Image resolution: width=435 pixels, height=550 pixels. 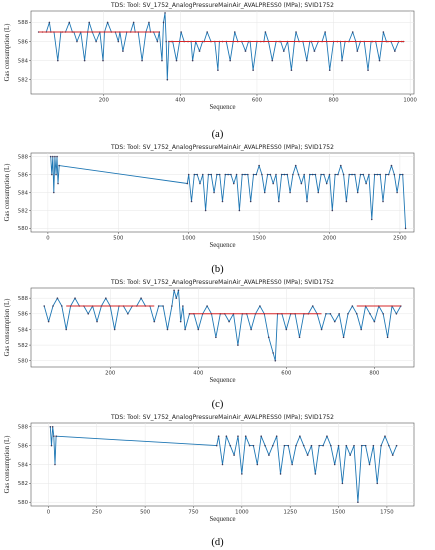 What do you see at coordinates (23, 23) in the screenshot?
I see `y-tick-label-a-3: 588` at bounding box center [23, 23].